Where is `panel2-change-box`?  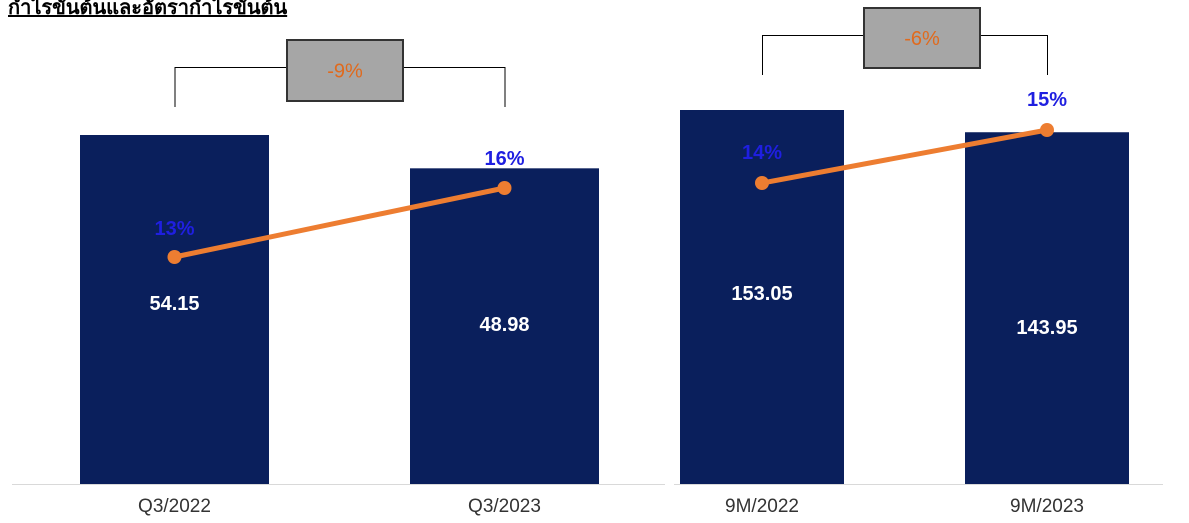 panel2-change-box is located at coordinates (922, 38).